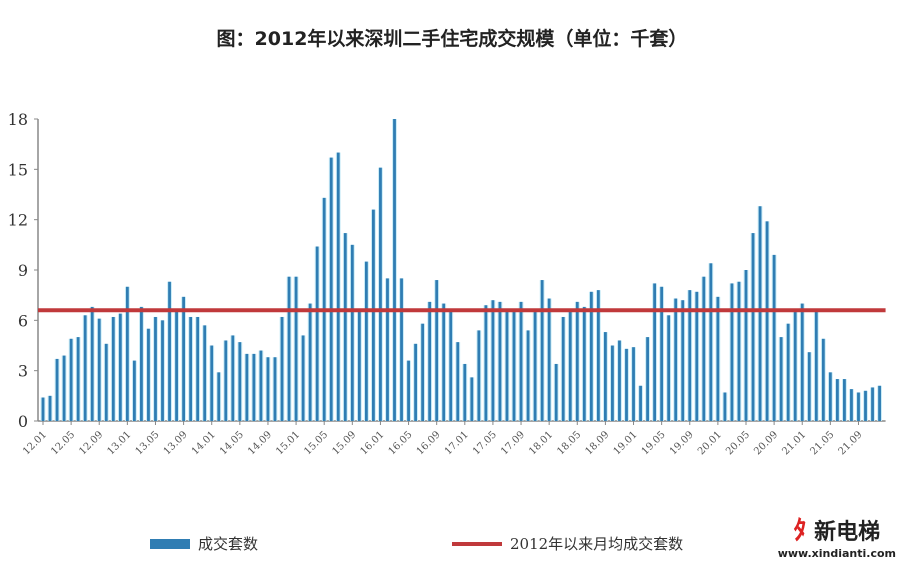  I want to click on legend-line: 2012年以来月均成交套数, so click(567, 543).